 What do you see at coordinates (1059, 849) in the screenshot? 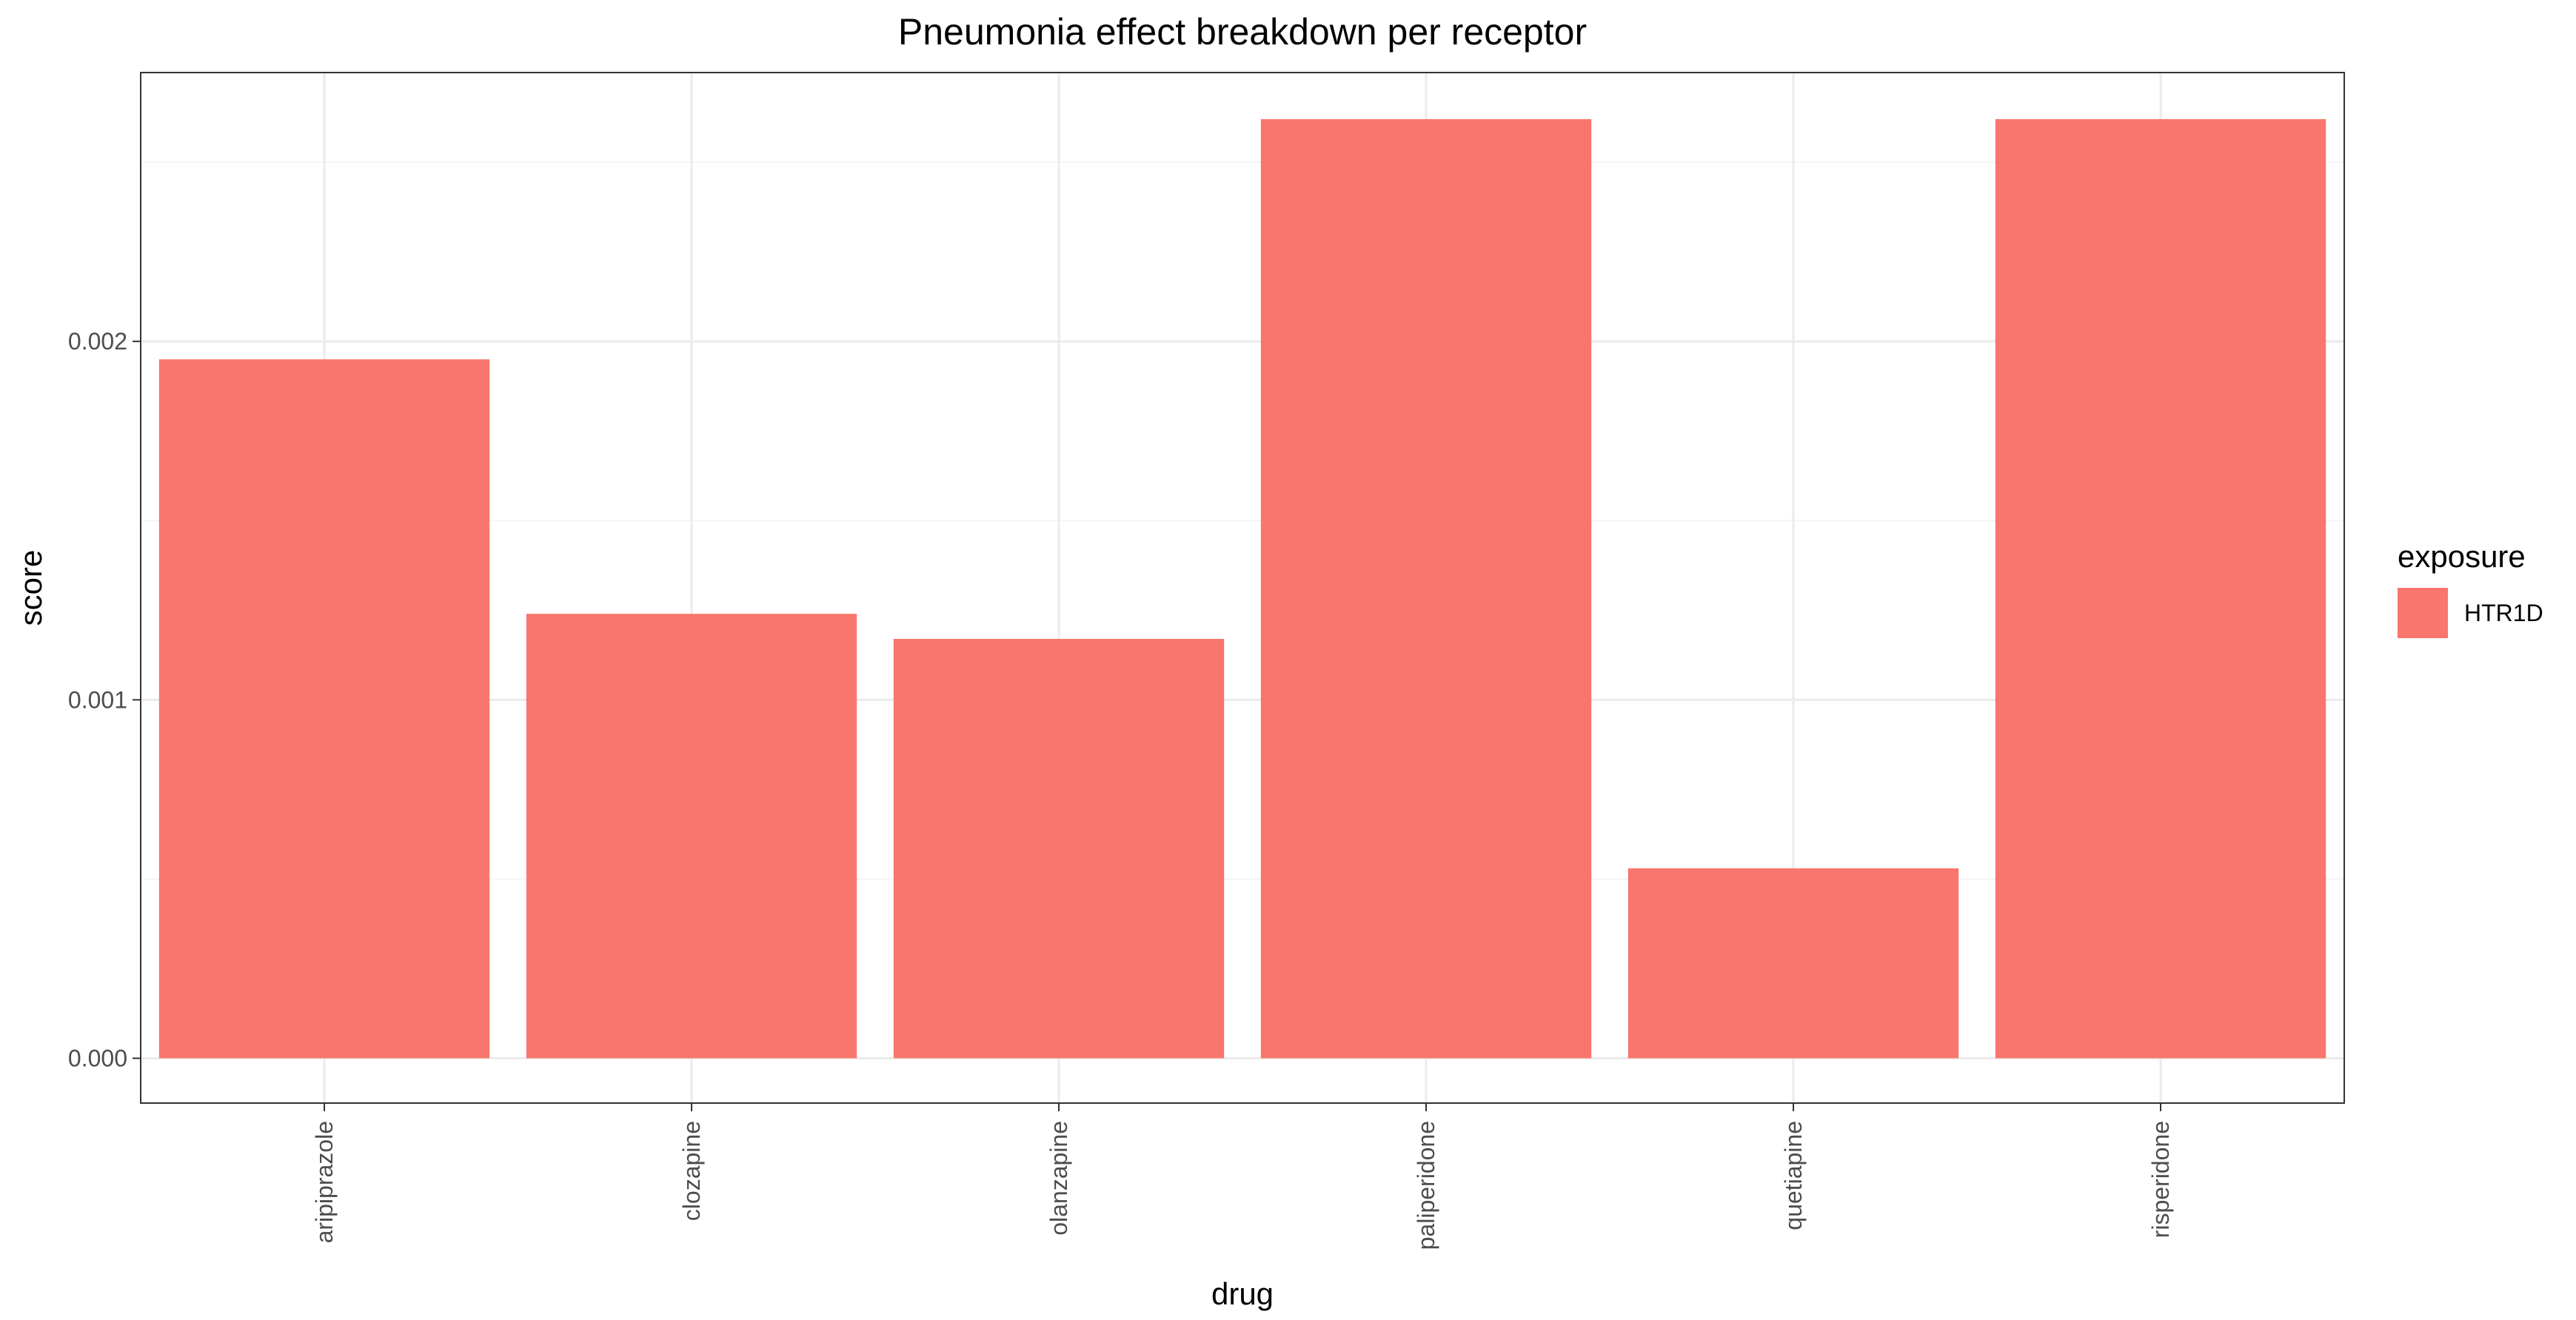
I see `bar-olanzapine` at bounding box center [1059, 849].